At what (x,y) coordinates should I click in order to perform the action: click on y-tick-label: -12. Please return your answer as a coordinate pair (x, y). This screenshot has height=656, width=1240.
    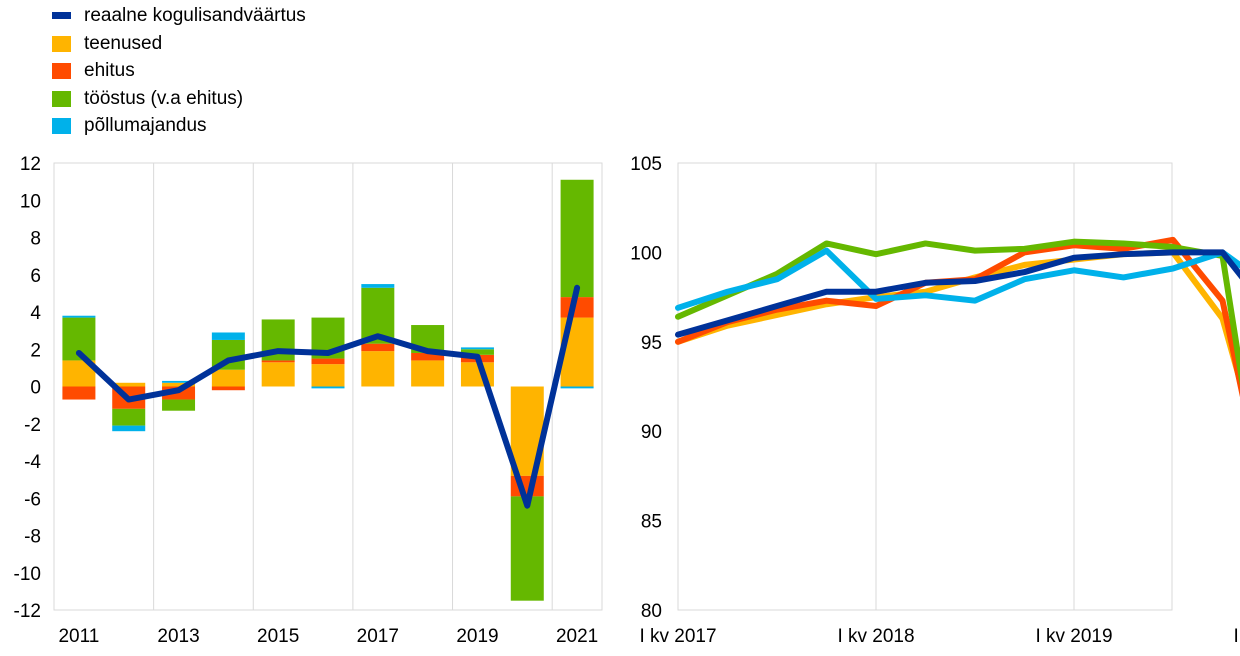
    Looking at the image, I should click on (27, 611).